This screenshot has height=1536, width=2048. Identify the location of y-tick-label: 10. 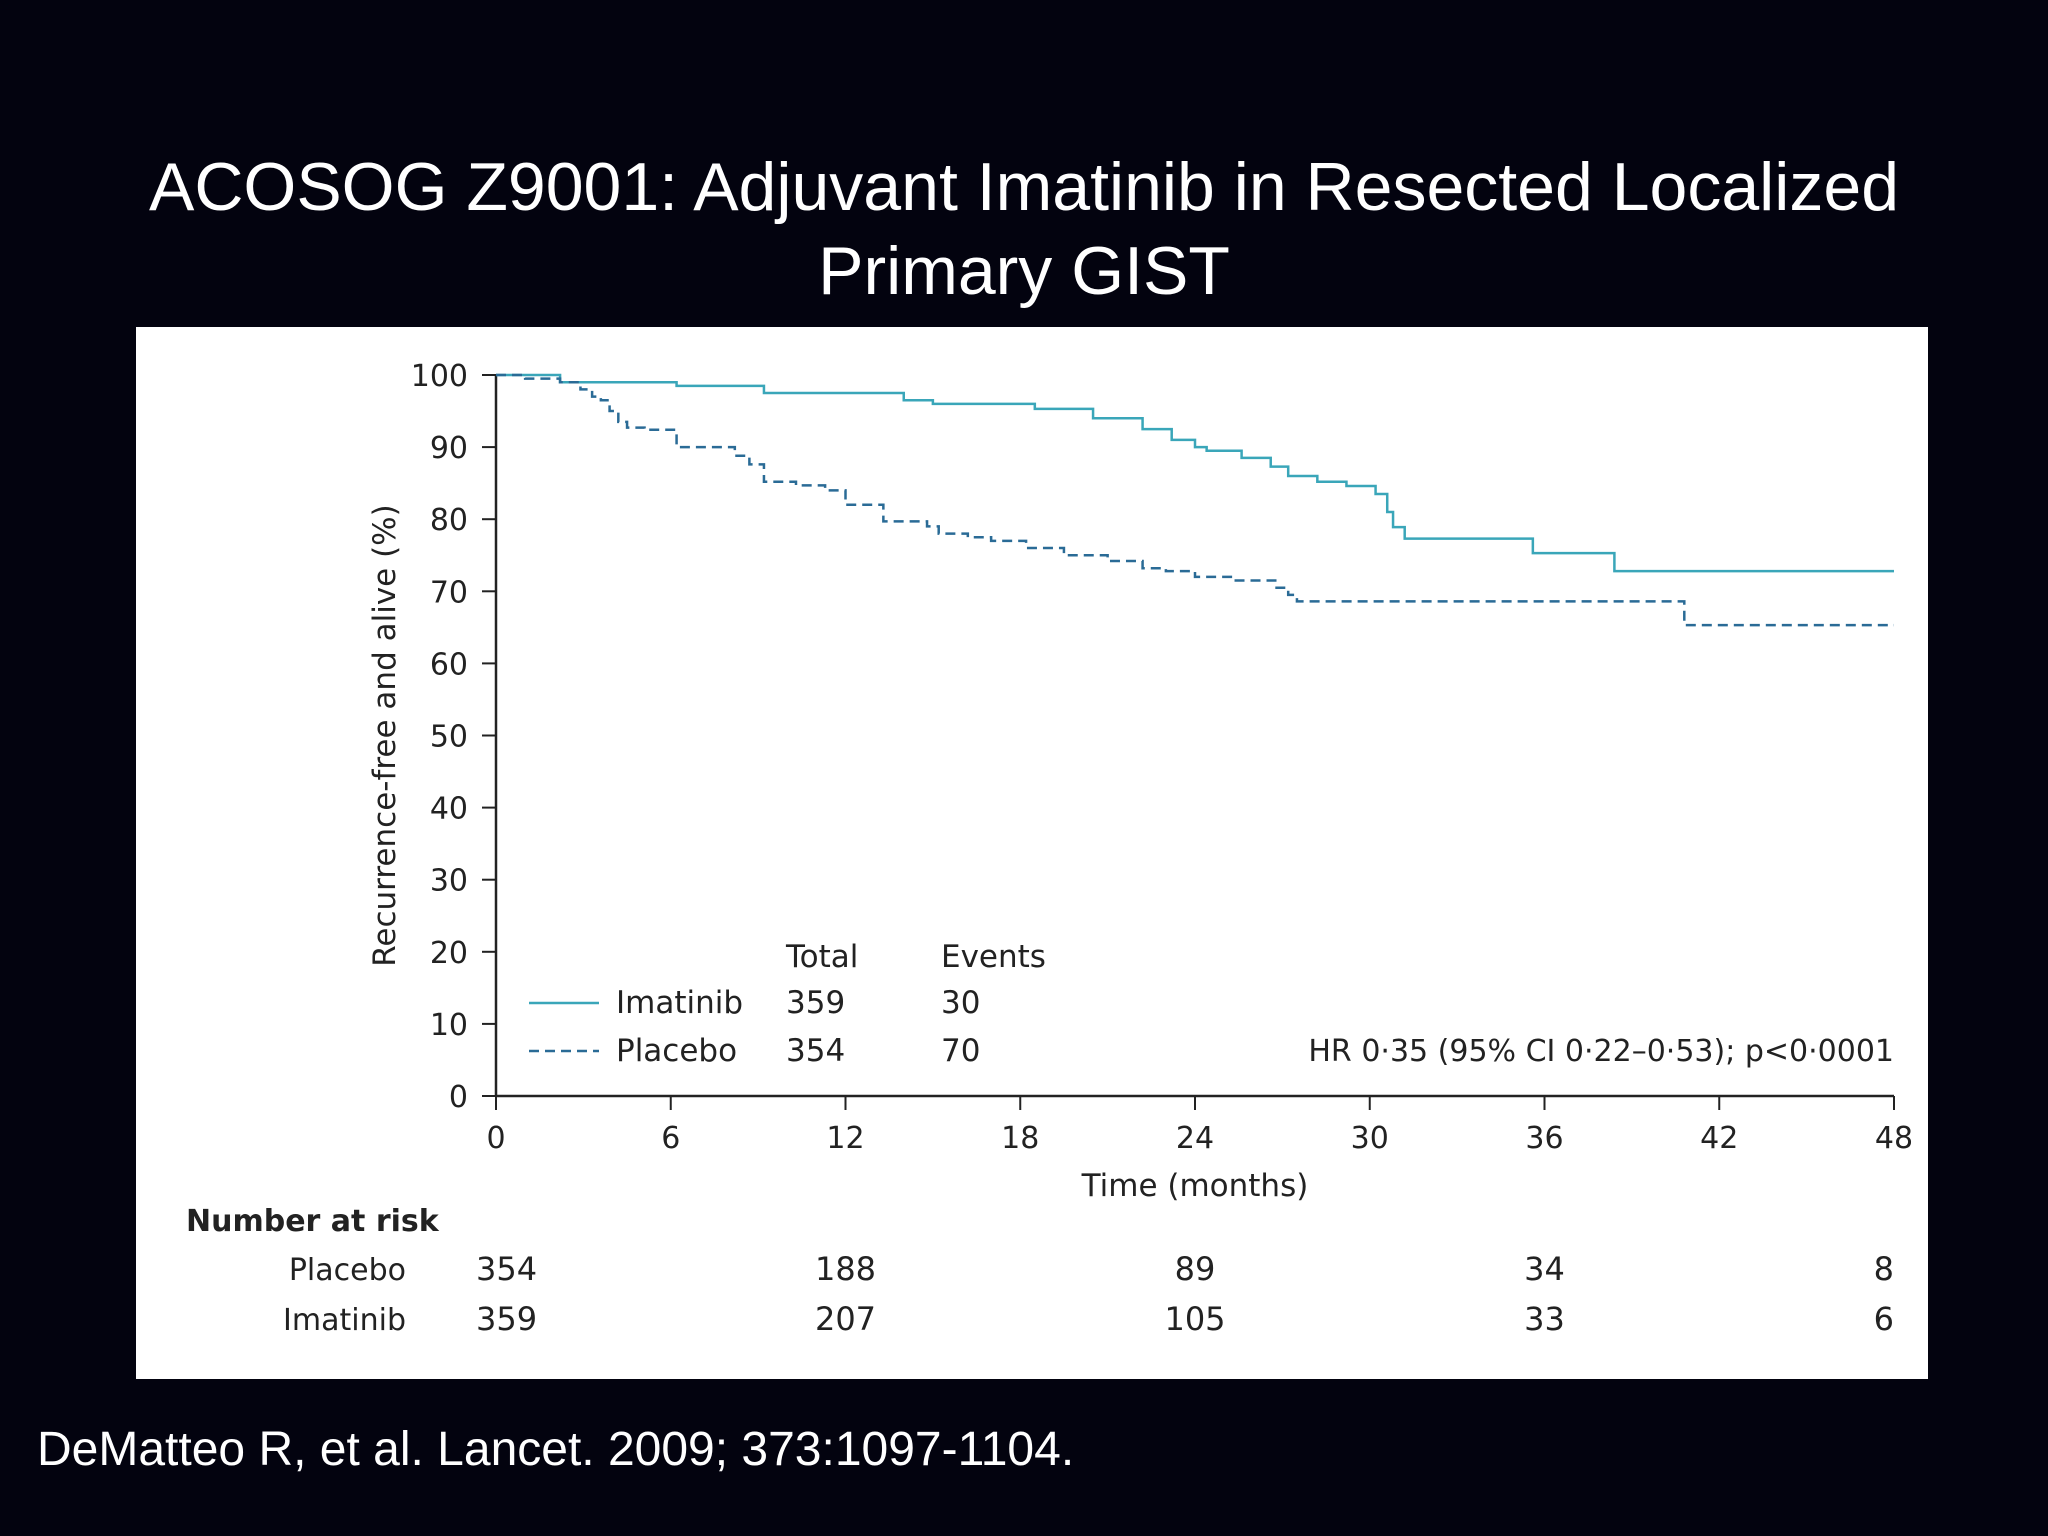
(449, 1025).